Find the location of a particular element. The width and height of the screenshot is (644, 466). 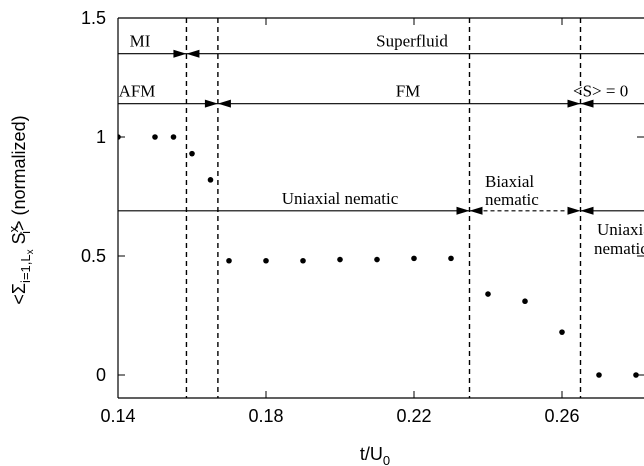

x-axis-title: t/U0 is located at coordinates (375, 455).